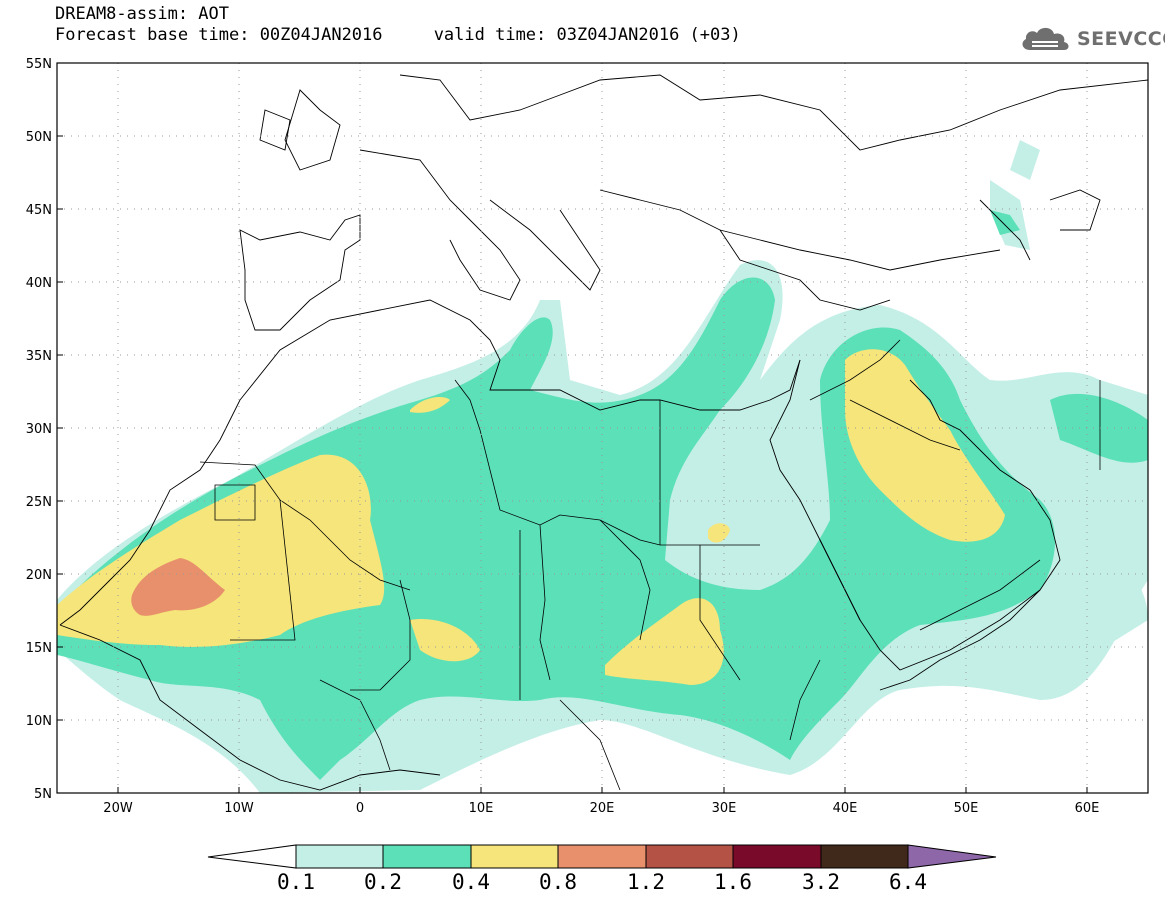 The height and width of the screenshot is (905, 1165). Describe the element at coordinates (383, 882) in the screenshot. I see `colorbar-label: 0.2` at that location.